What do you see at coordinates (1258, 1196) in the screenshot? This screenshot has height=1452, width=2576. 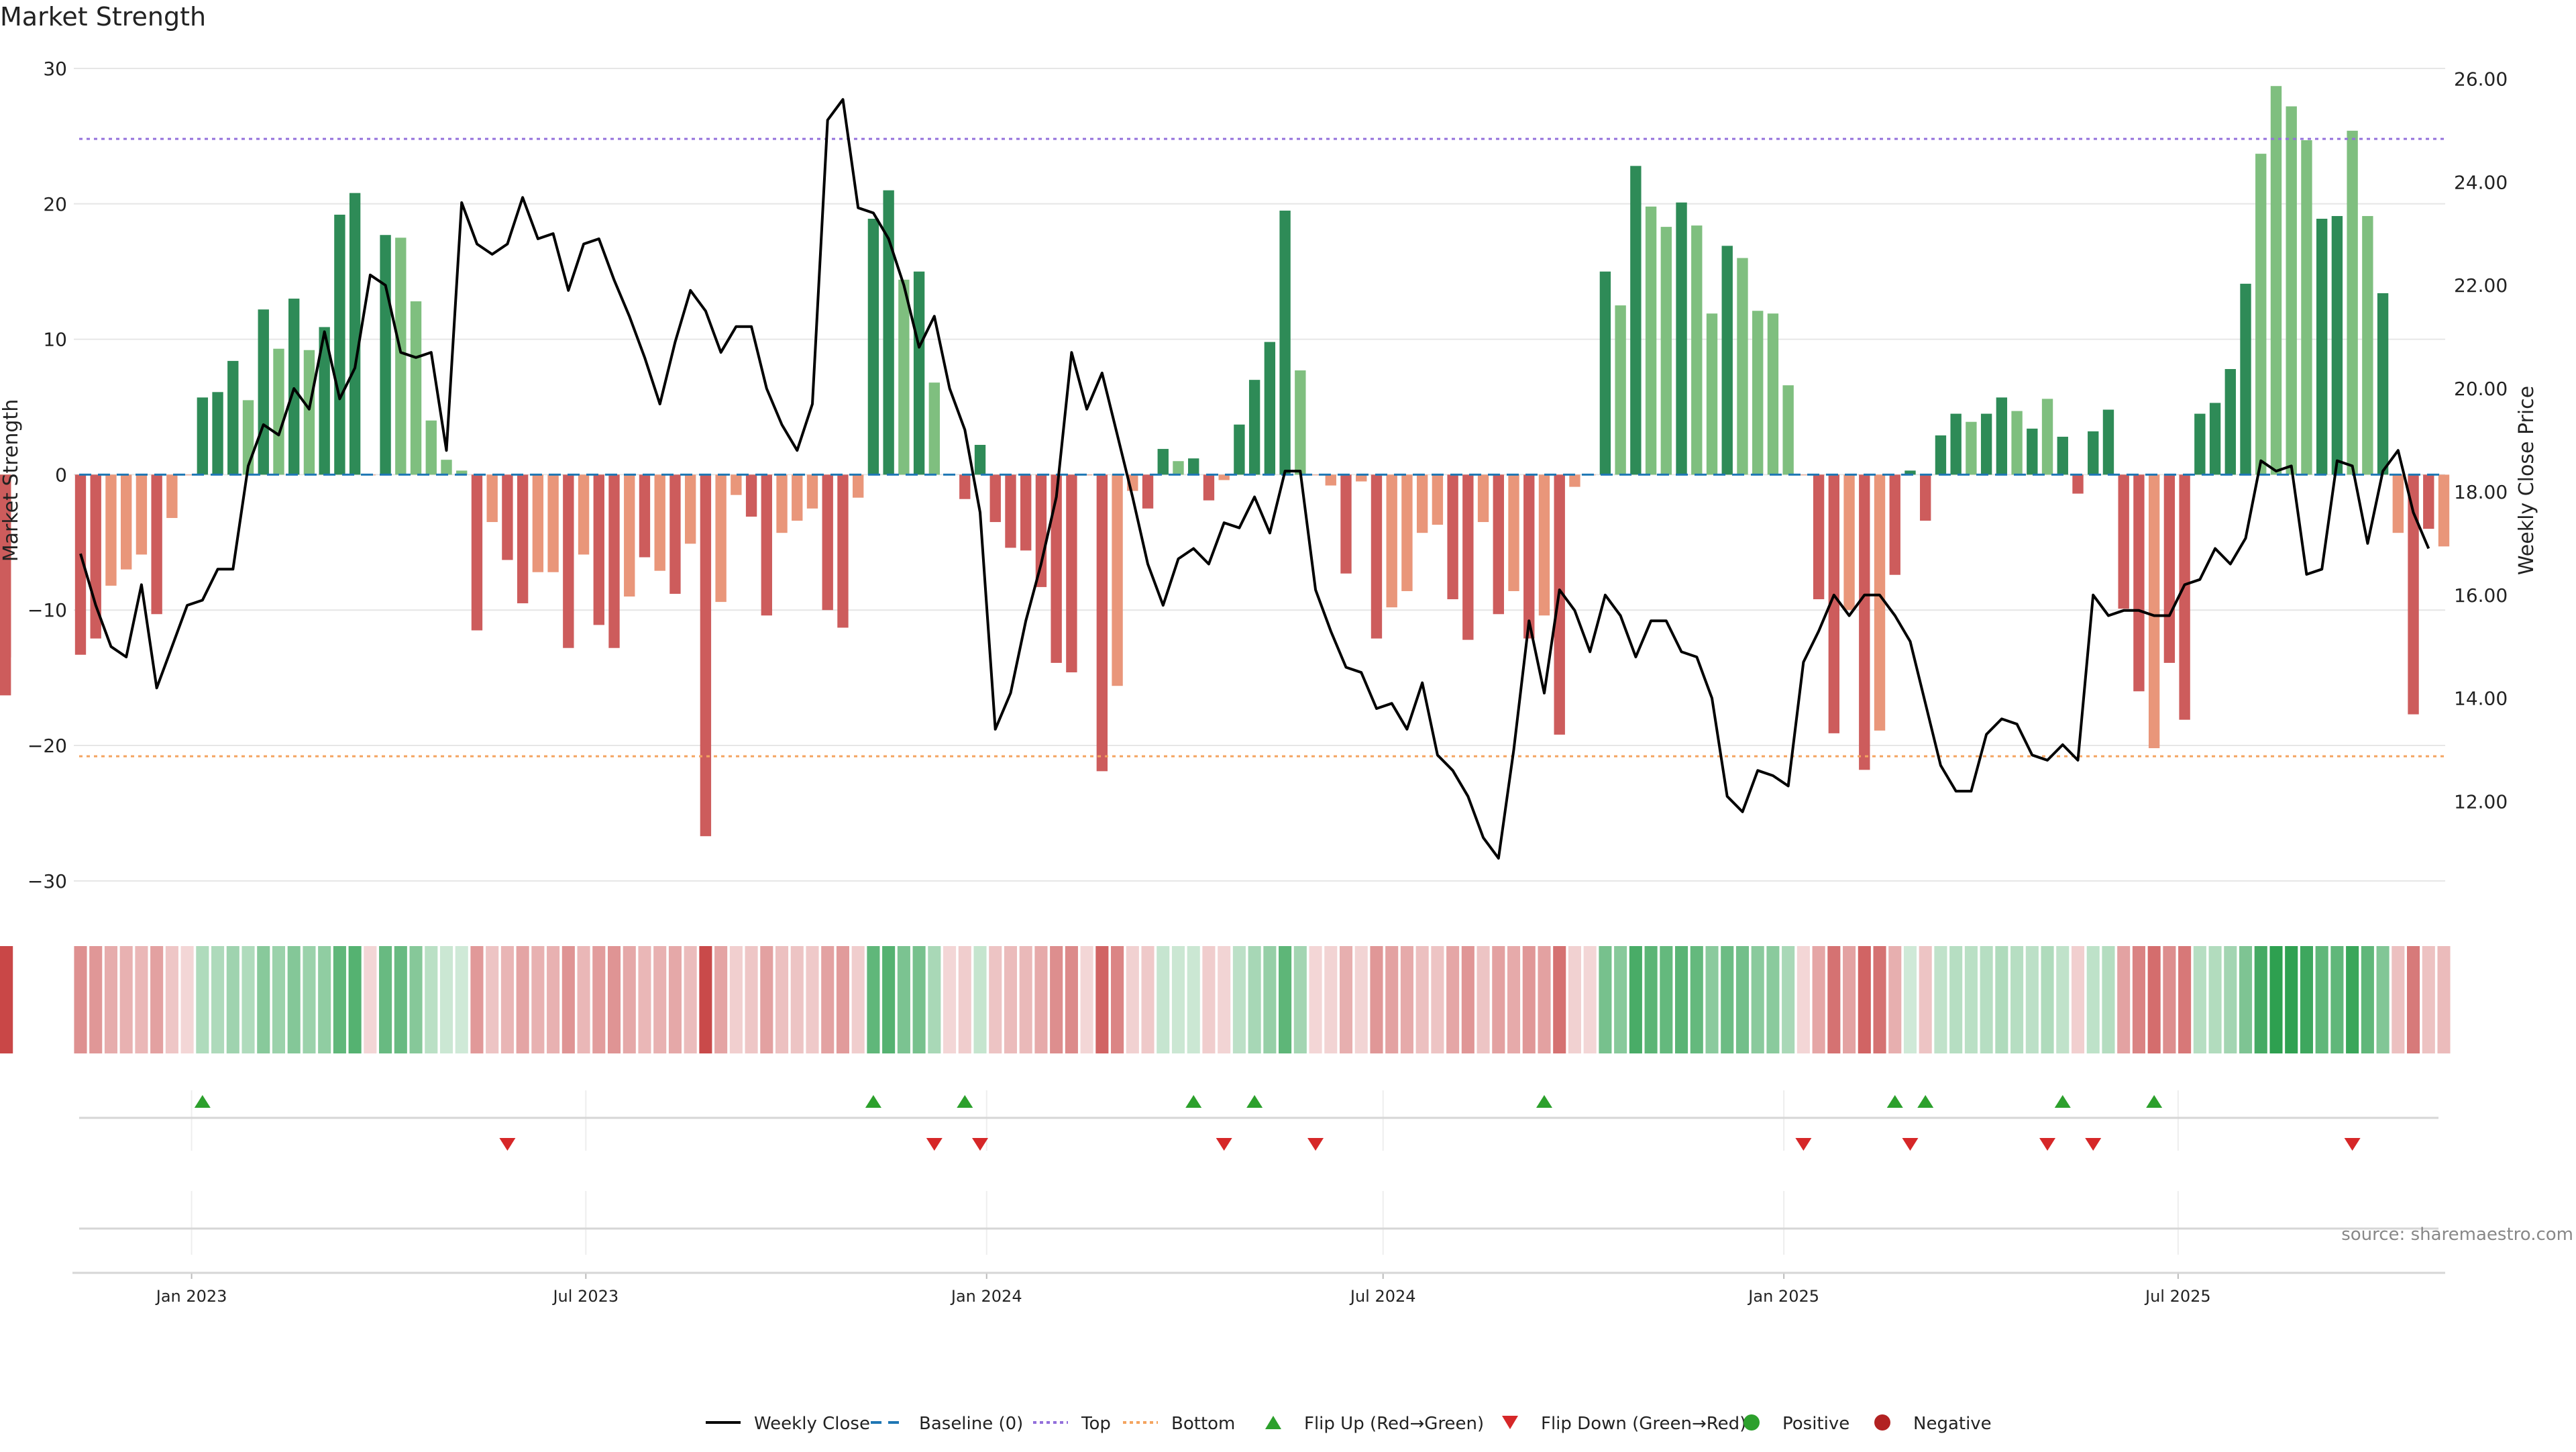 I see `panel-axes` at bounding box center [1258, 1196].